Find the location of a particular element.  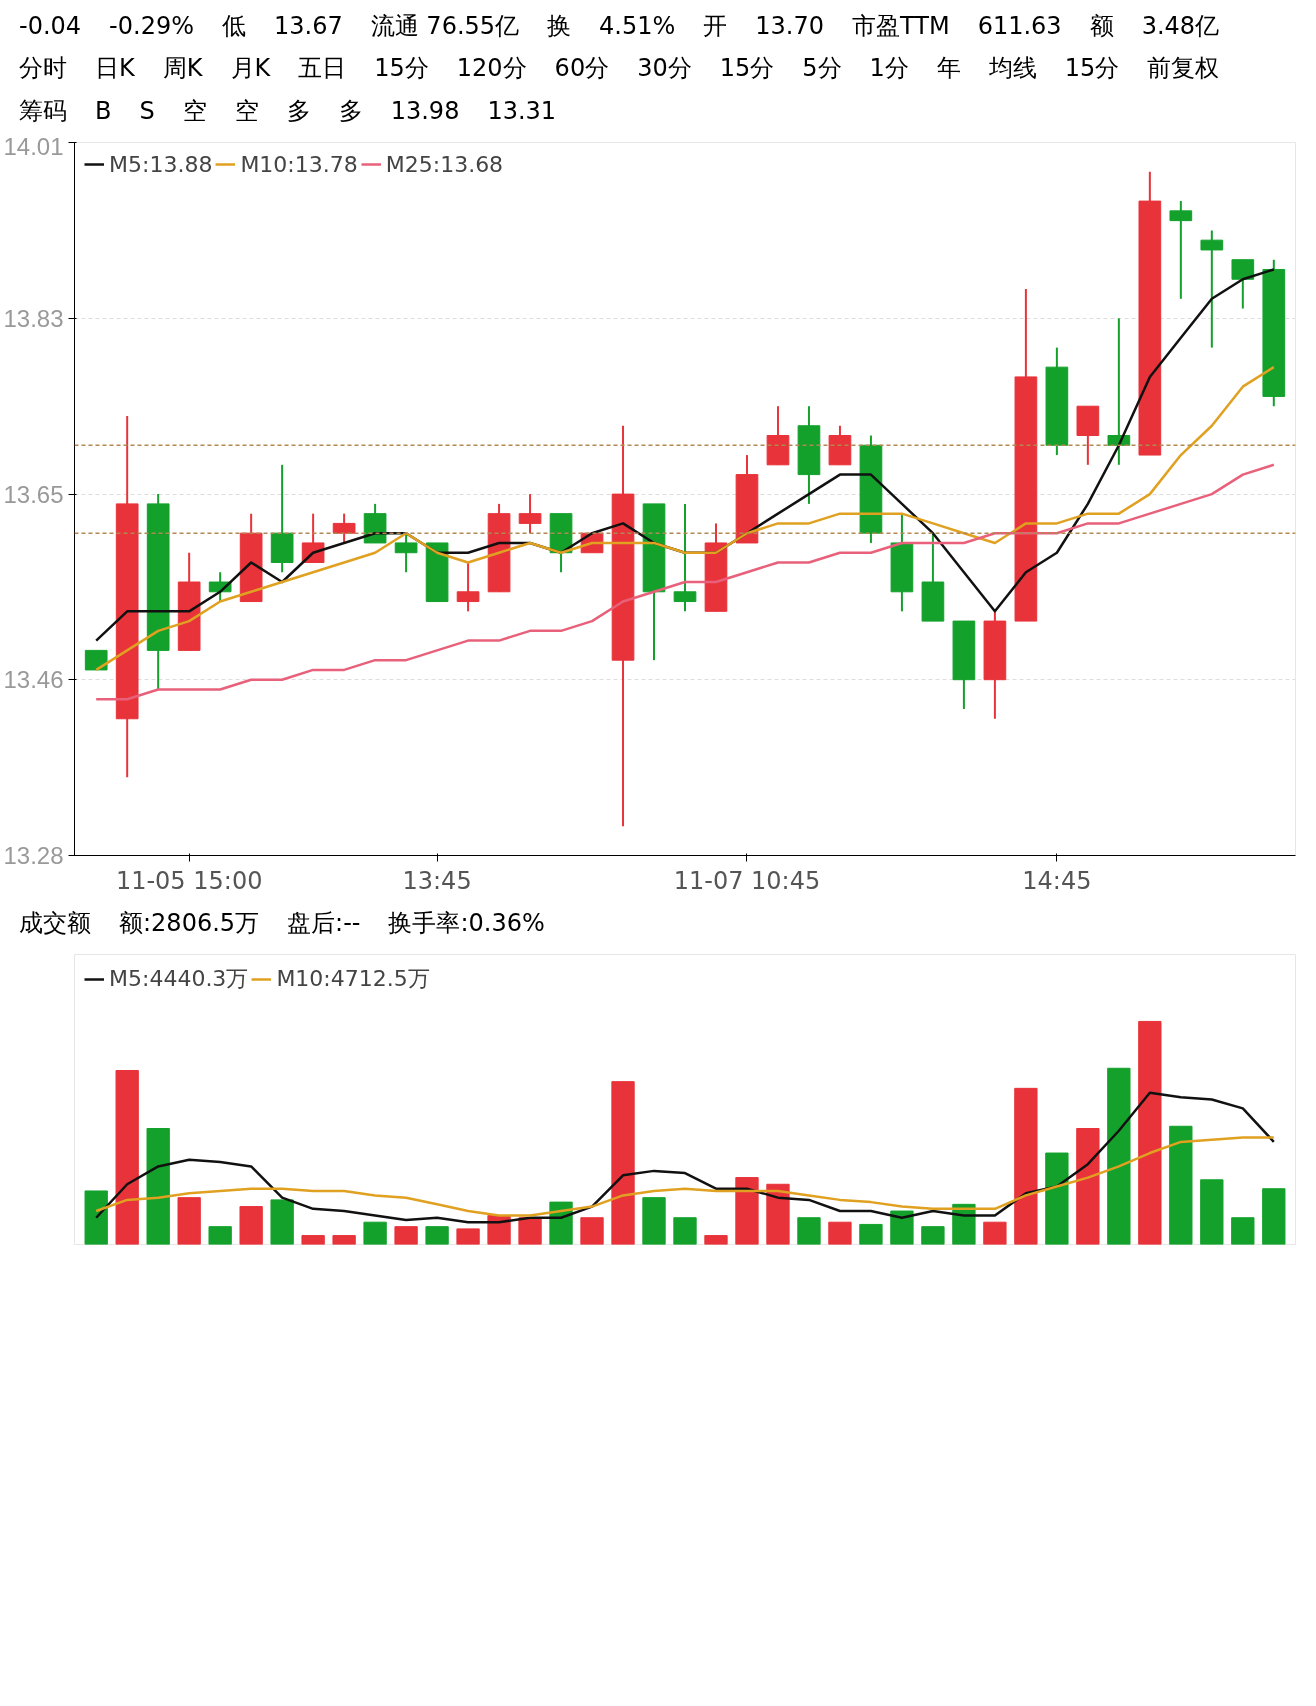

y-tick-label: 13.83 is located at coordinates (33, 318).